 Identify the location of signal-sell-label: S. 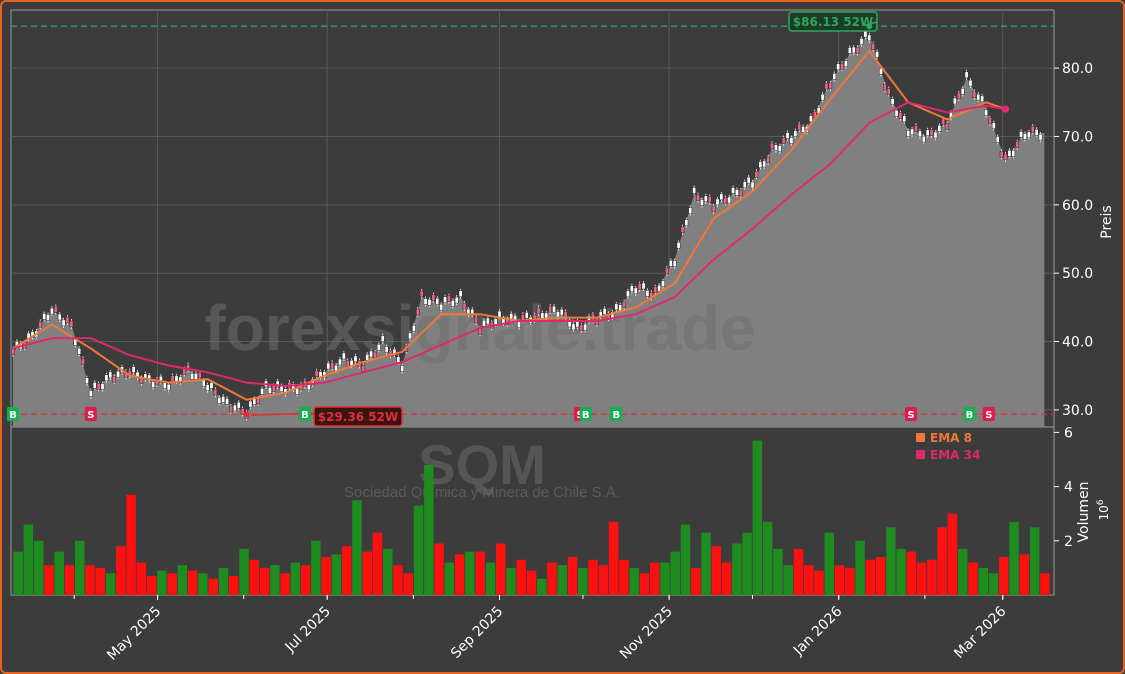
(988, 415).